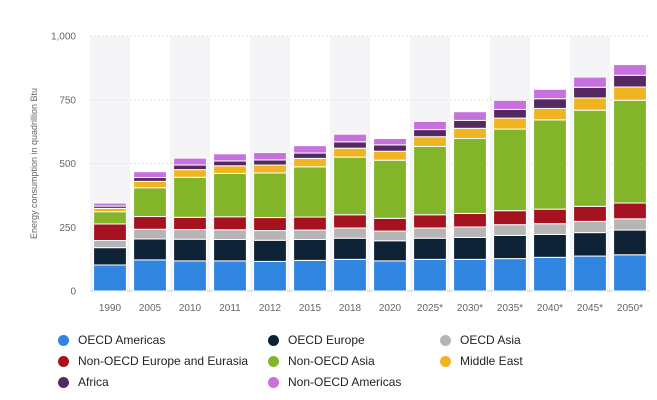 The image size is (657, 400). I want to click on legend-item: Africa, so click(83, 382).